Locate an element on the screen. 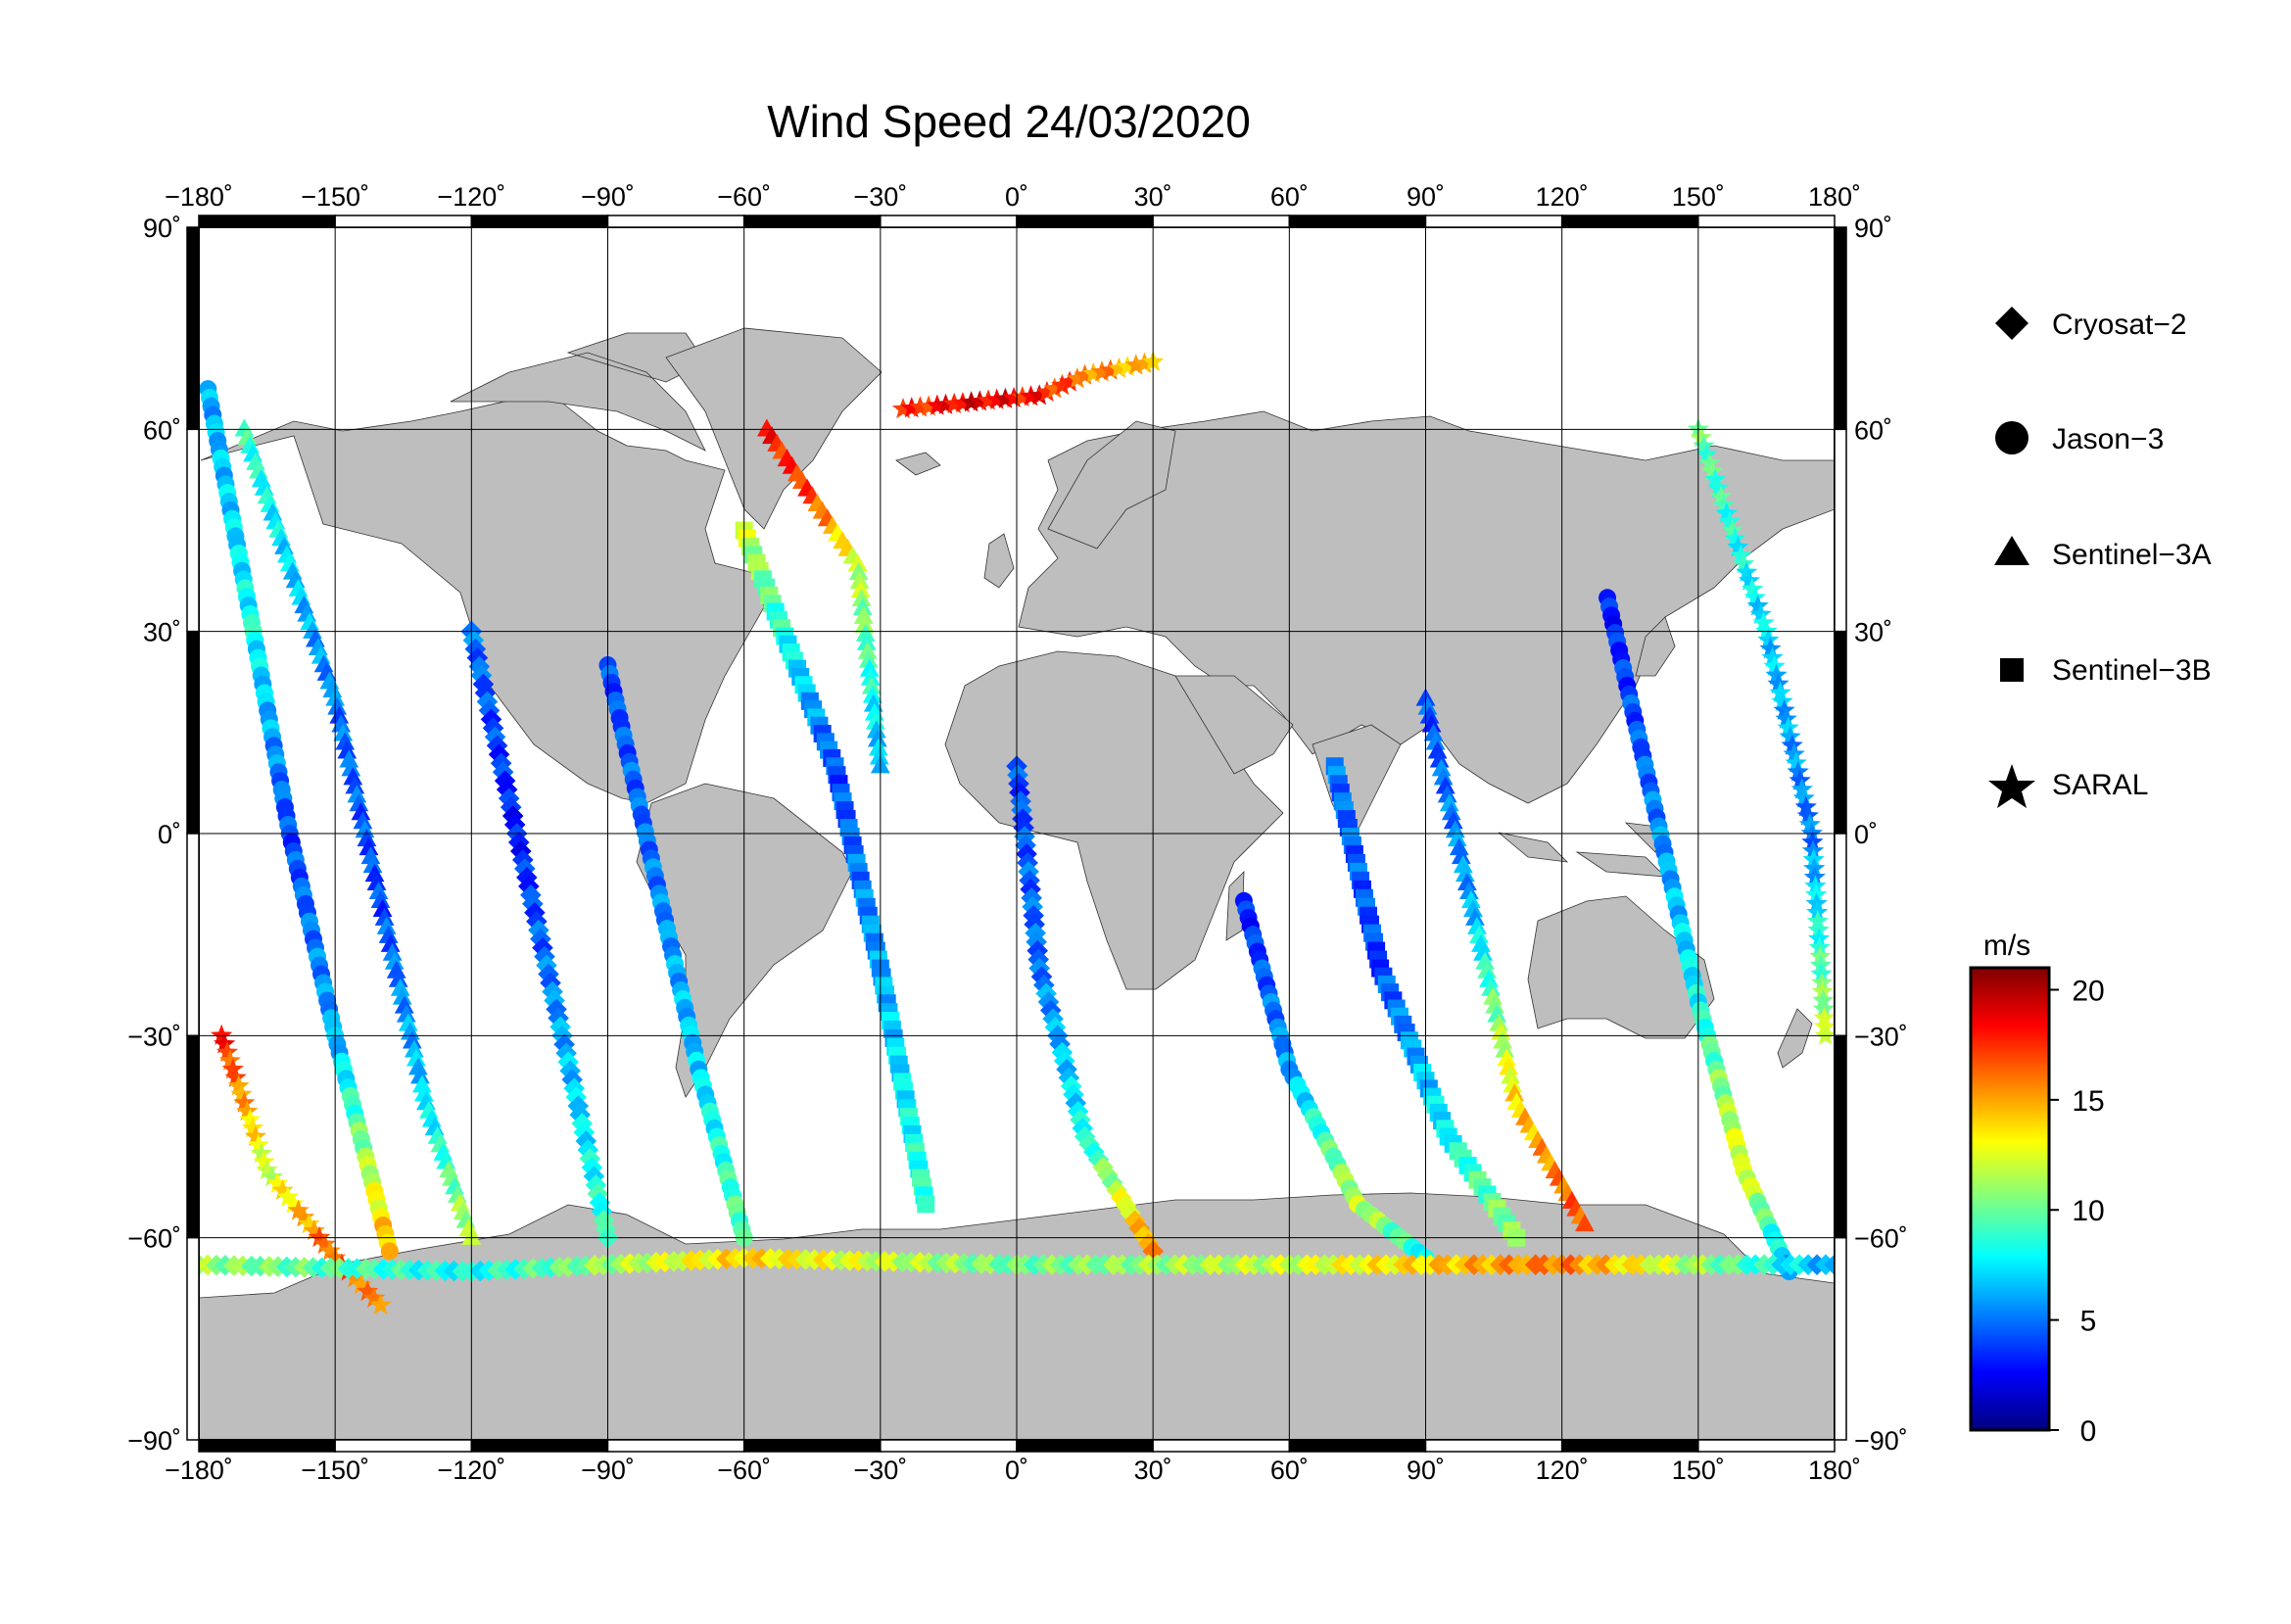 Image resolution: width=2291 pixels, height=1624 pixels. square-icon is located at coordinates (2012, 670).